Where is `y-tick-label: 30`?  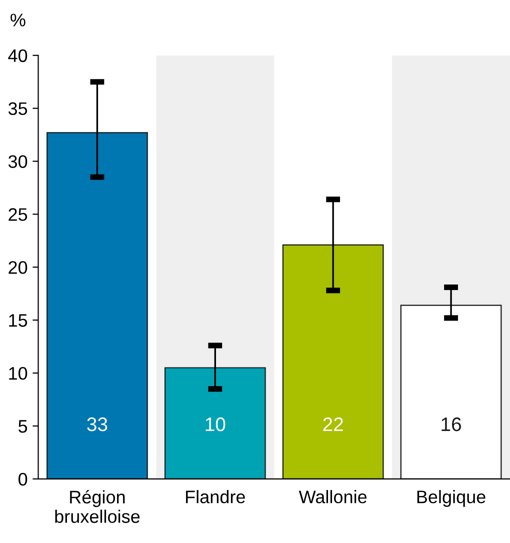 y-tick-label: 30 is located at coordinates (18, 161).